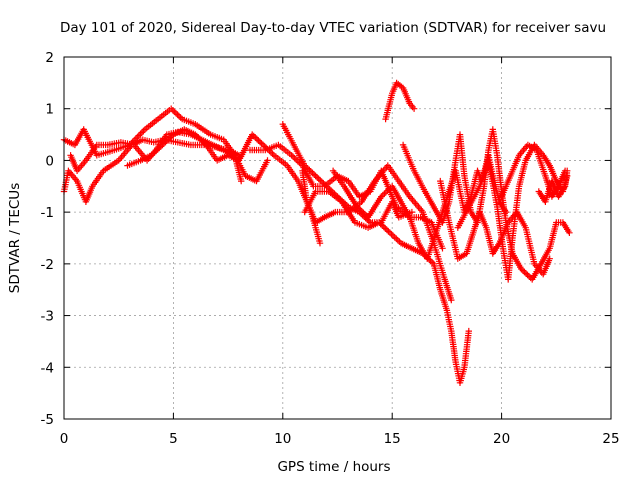 Image resolution: width=640 pixels, height=480 pixels. What do you see at coordinates (282, 439) in the screenshot?
I see `x-tick-label: 10` at bounding box center [282, 439].